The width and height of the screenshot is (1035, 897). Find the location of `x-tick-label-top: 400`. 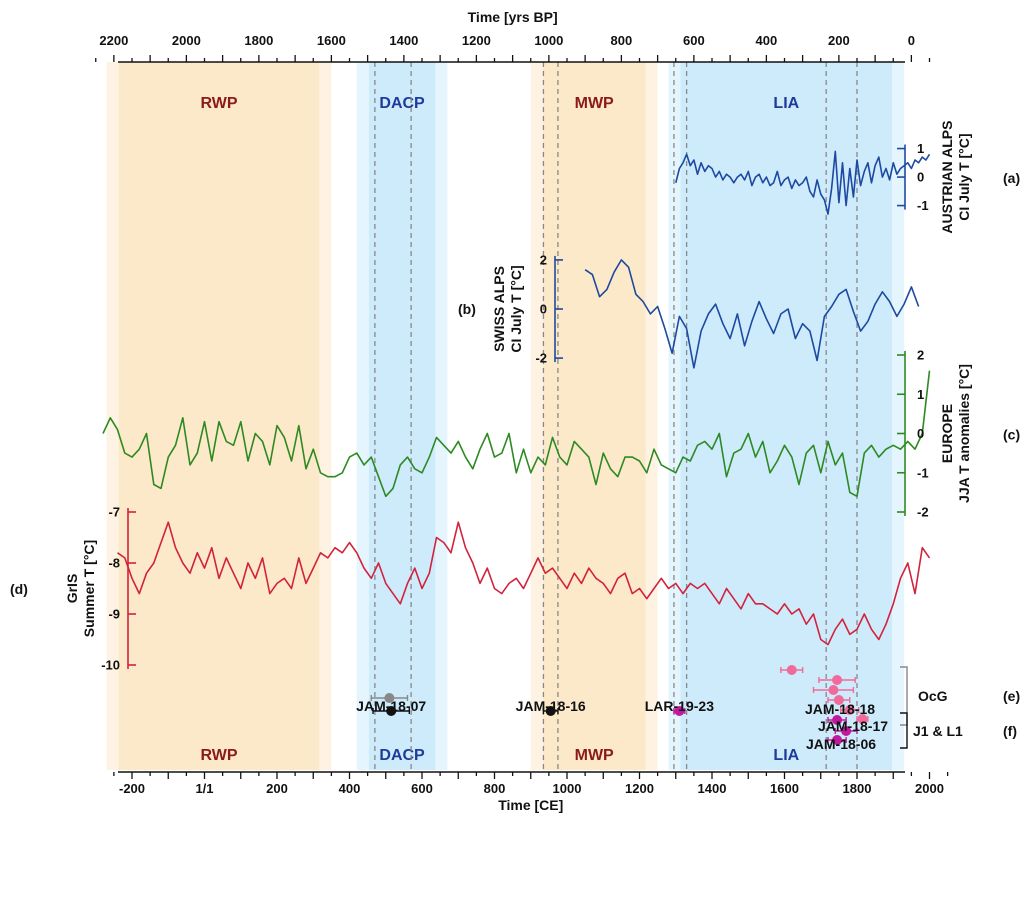

x-tick-label-top: 400 is located at coordinates (767, 40).